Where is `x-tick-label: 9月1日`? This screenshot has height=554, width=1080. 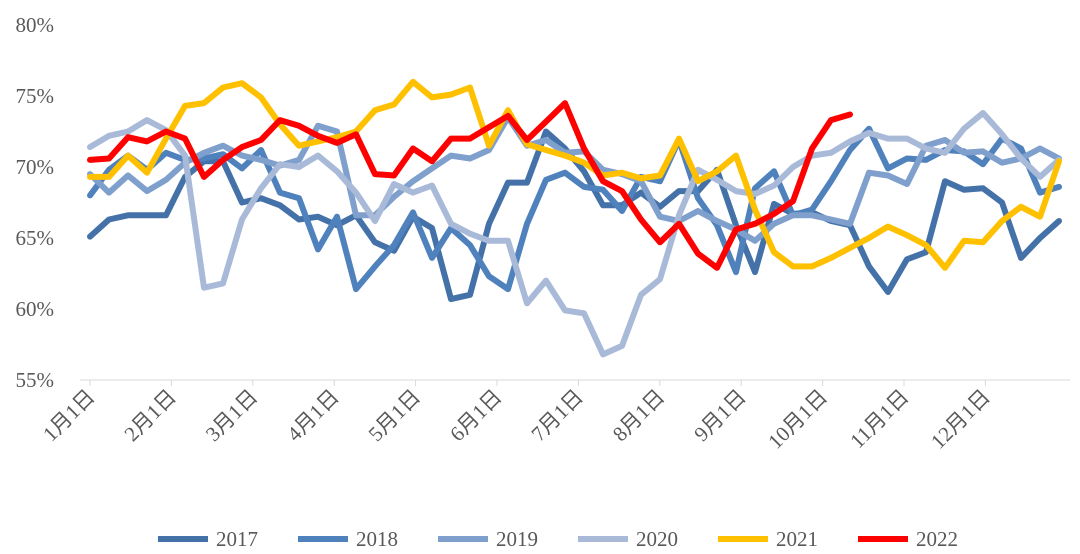
x-tick-label: 9月1日 is located at coordinates (720, 416).